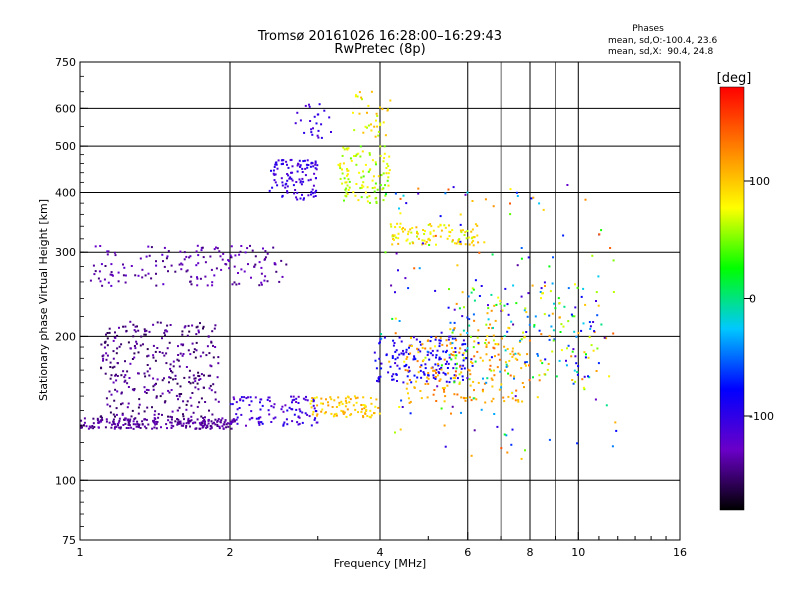 The width and height of the screenshot is (800, 600). I want to click on x-tick-label: 16, so click(680, 552).